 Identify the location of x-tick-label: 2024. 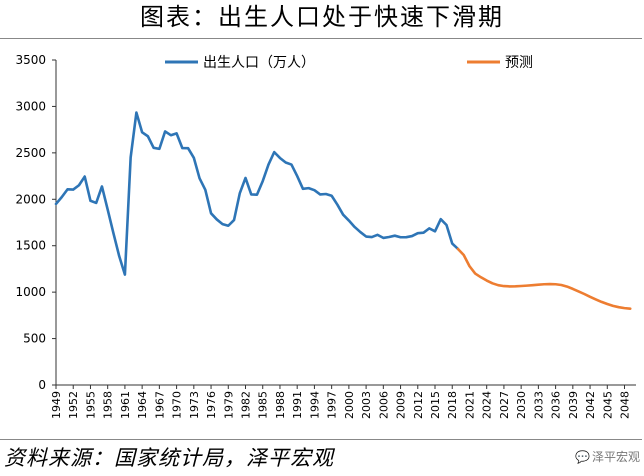
(487, 405).